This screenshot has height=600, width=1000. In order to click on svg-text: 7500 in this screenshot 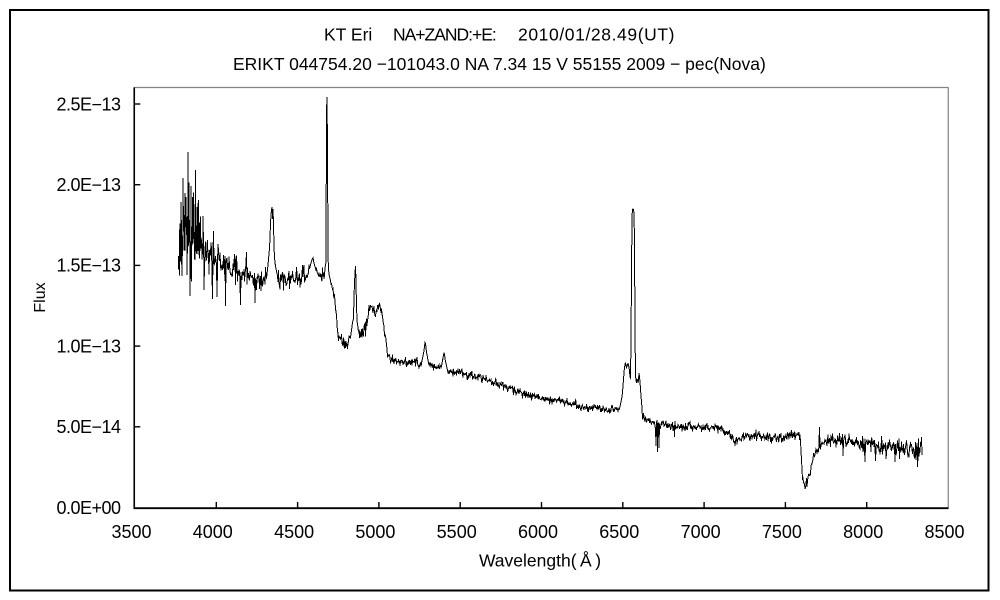, I will do `click(782, 532)`.